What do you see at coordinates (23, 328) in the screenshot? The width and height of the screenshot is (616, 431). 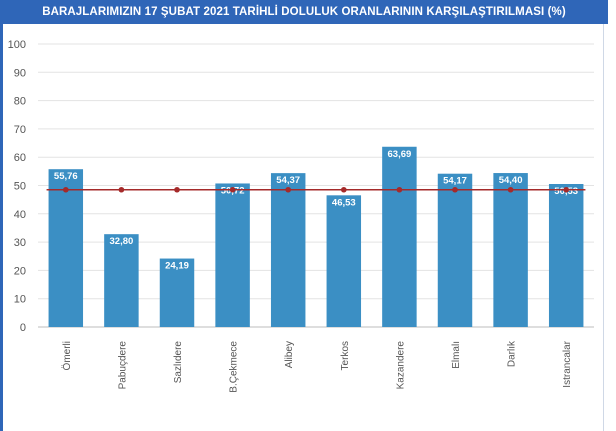 I see `y-tick-label: 0` at bounding box center [23, 328].